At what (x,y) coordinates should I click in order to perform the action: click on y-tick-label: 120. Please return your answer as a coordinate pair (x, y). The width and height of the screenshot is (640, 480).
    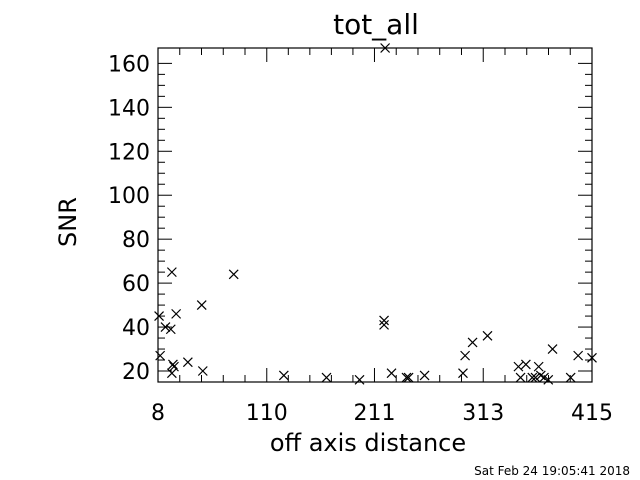
    Looking at the image, I should click on (129, 152).